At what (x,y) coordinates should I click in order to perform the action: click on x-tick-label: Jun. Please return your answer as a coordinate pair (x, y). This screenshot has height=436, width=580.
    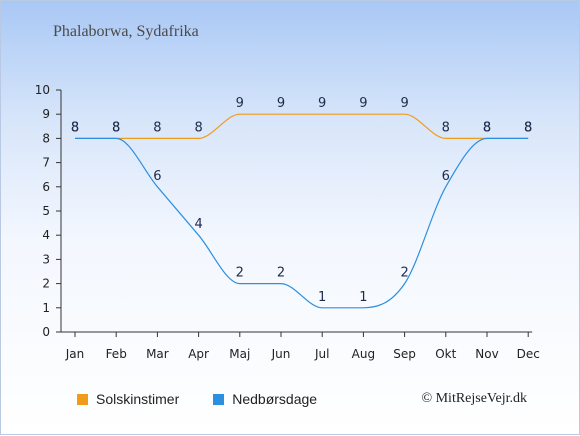
    Looking at the image, I should click on (281, 354).